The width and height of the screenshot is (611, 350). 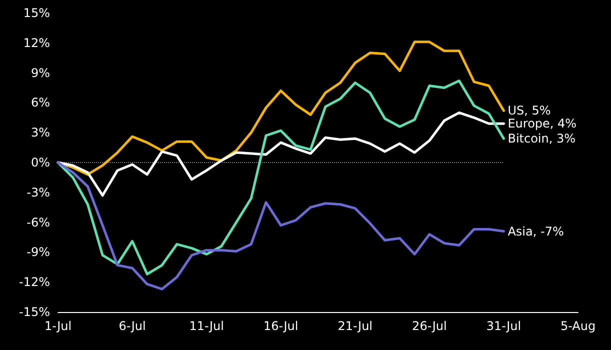 I want to click on series-label: US, 5%, so click(x=529, y=111).